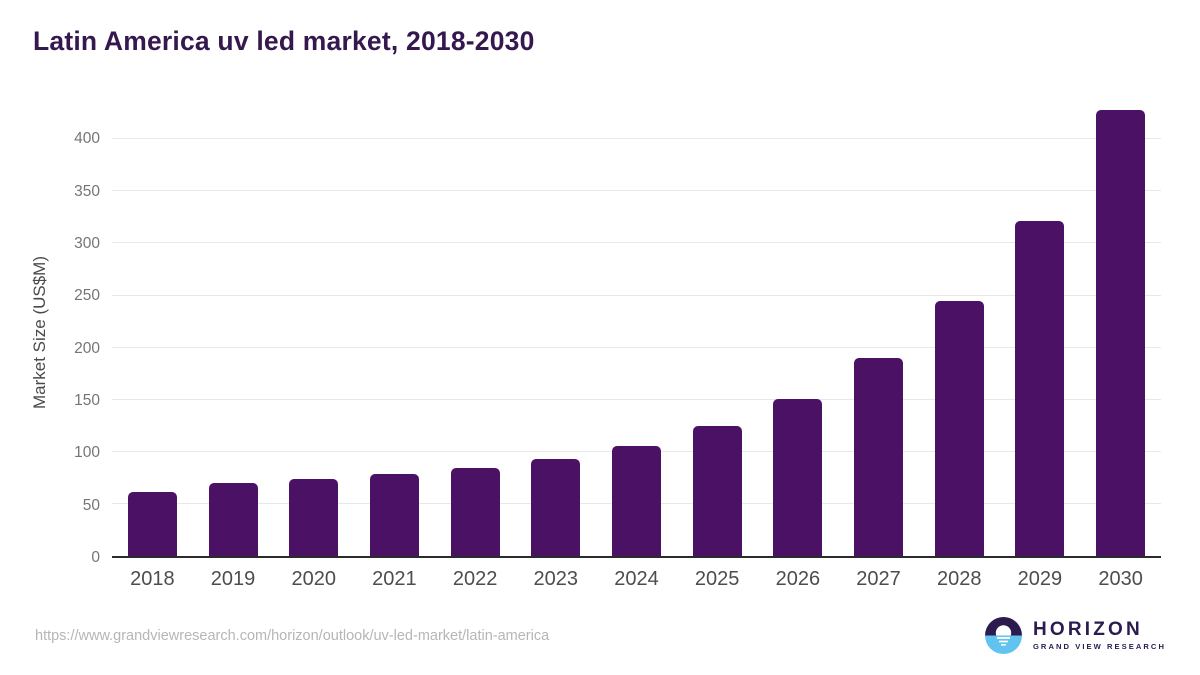 The height and width of the screenshot is (675, 1200). What do you see at coordinates (87, 191) in the screenshot?
I see `y-tick-label-350: 350` at bounding box center [87, 191].